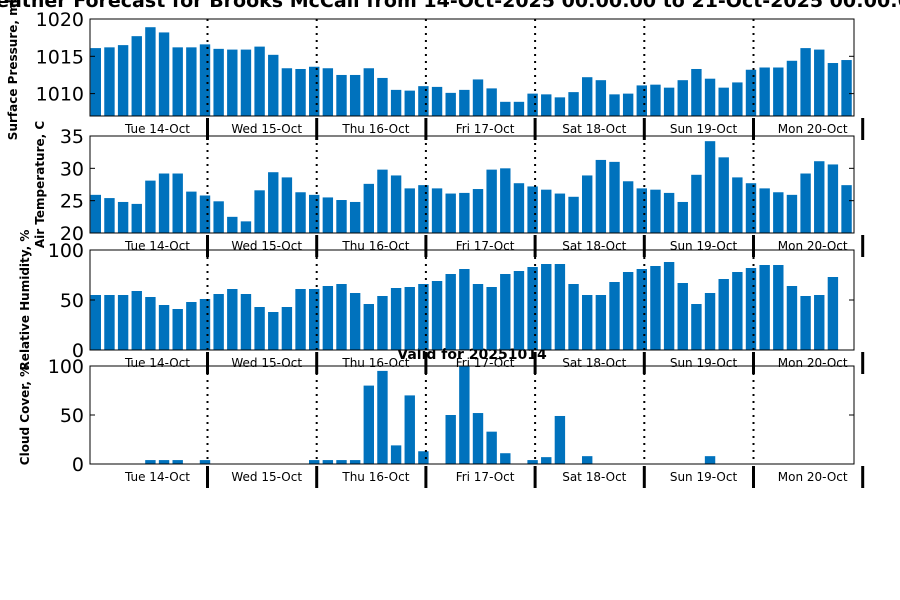 This screenshot has width=900, height=600. I want to click on bar-series, so click(464, 306).